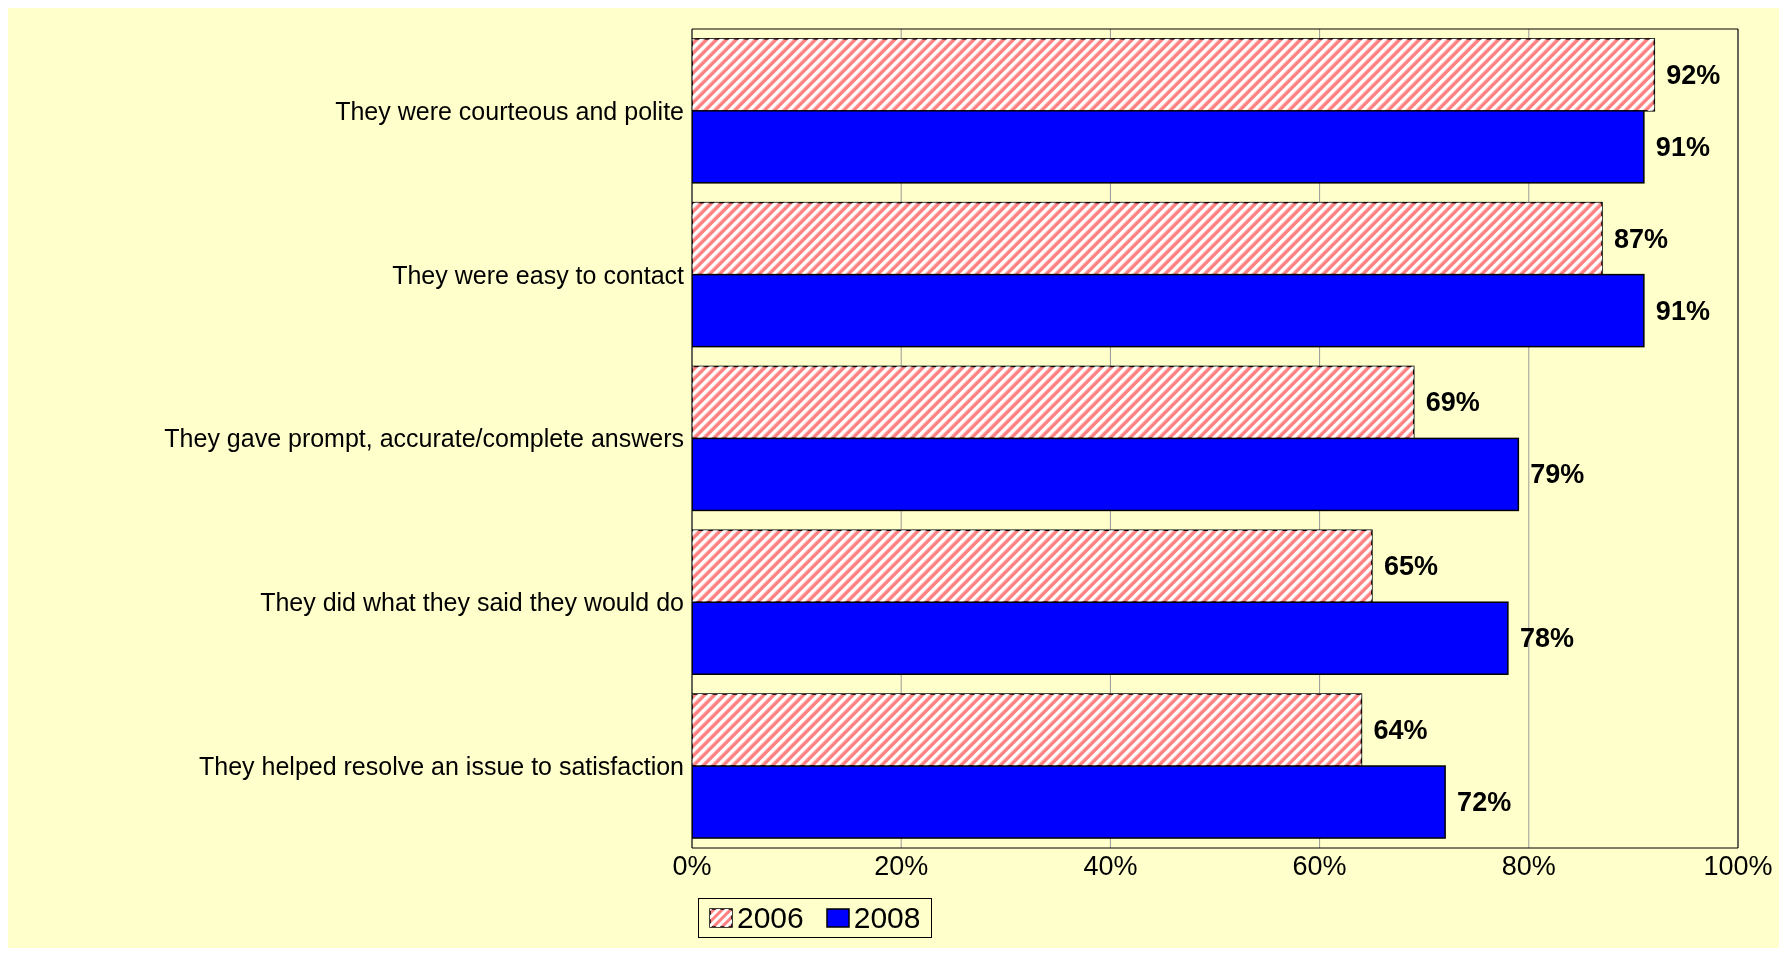  Describe the element at coordinates (1452, 402) in the screenshot. I see `data-label: 69%` at that location.